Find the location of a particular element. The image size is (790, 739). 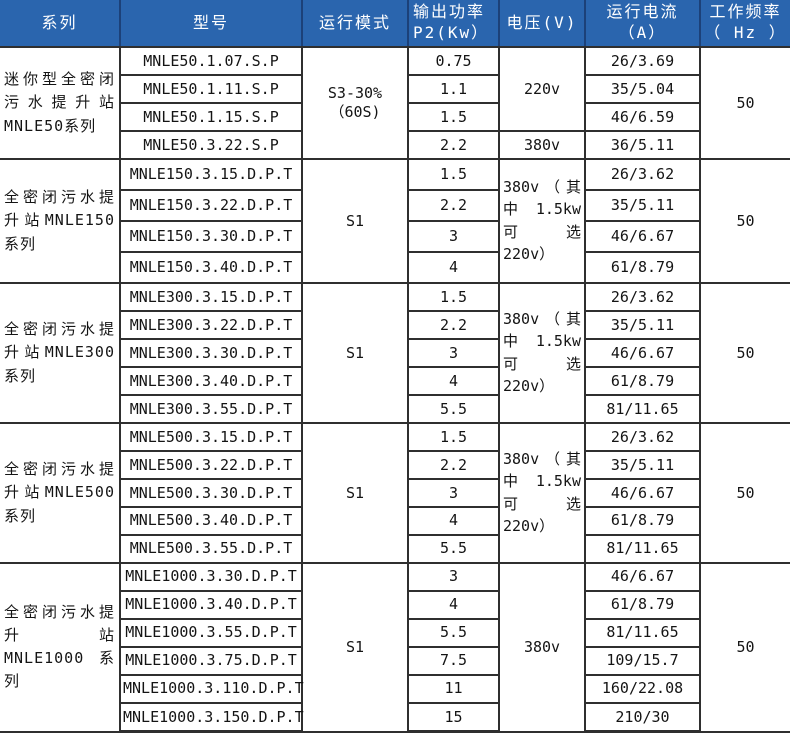

model-cell: MNLE1000.3.110.D.P.T is located at coordinates (212, 688).